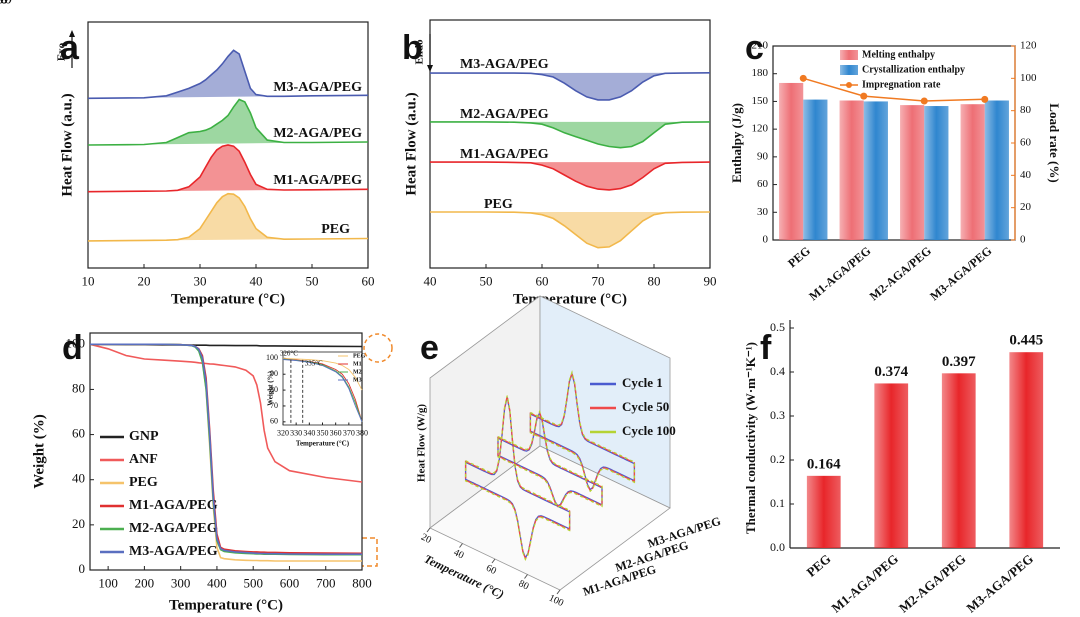 The width and height of the screenshot is (1080, 617). What do you see at coordinates (411, 143) in the screenshot?
I see `y-axis-label: Heat Flow (a.u.)` at bounding box center [411, 143].